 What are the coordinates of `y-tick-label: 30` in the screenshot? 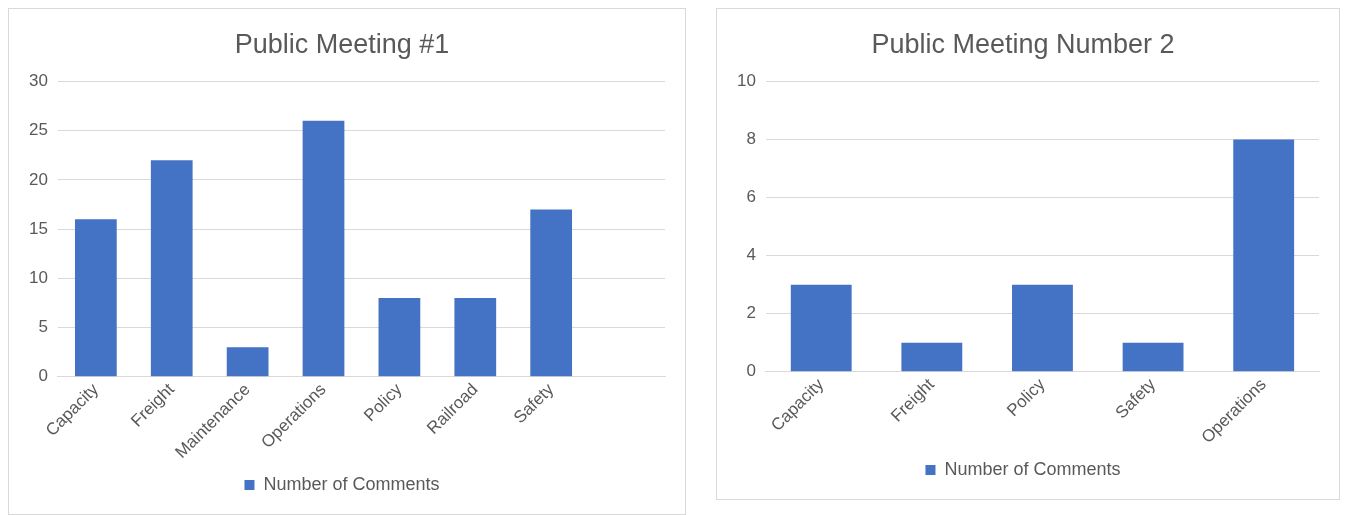 It's located at (38, 81).